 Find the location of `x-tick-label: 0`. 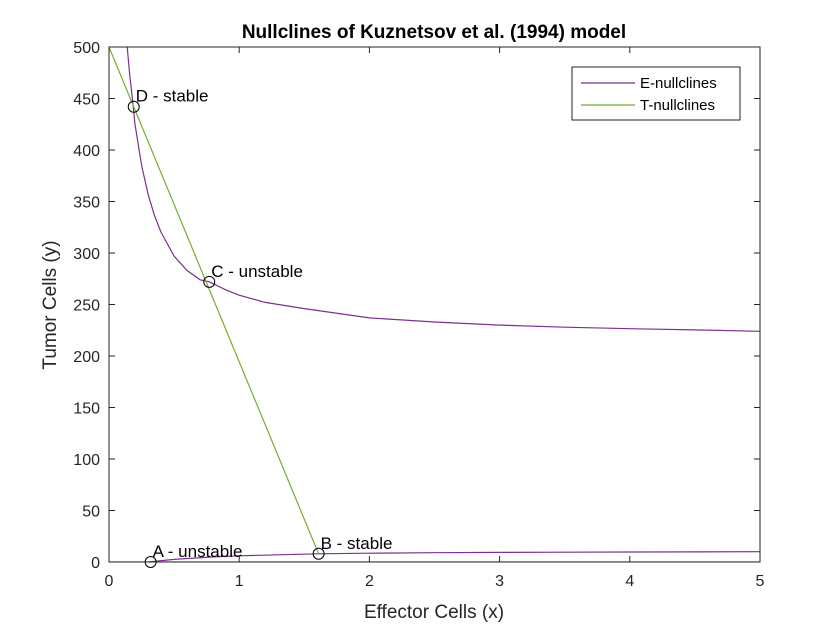

x-tick-label: 0 is located at coordinates (109, 581).